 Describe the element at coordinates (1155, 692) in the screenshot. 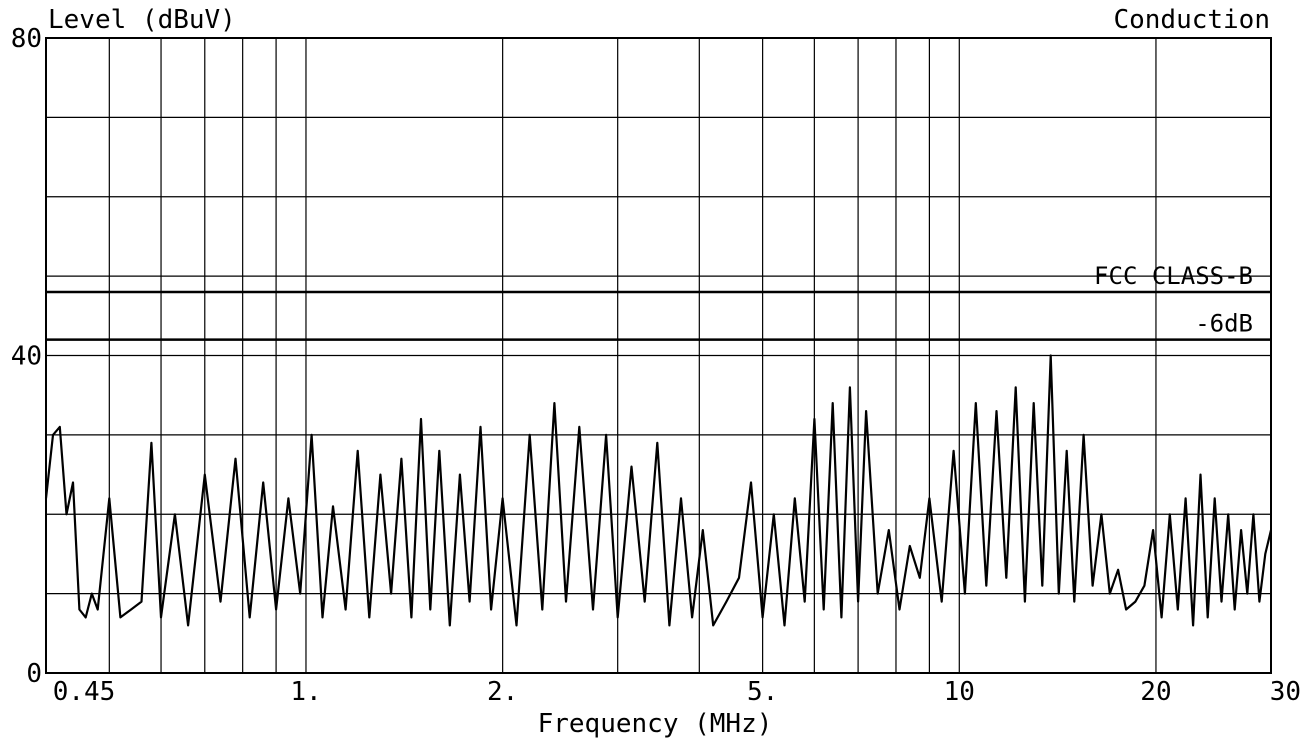

I see `x-tick-label: 20` at that location.